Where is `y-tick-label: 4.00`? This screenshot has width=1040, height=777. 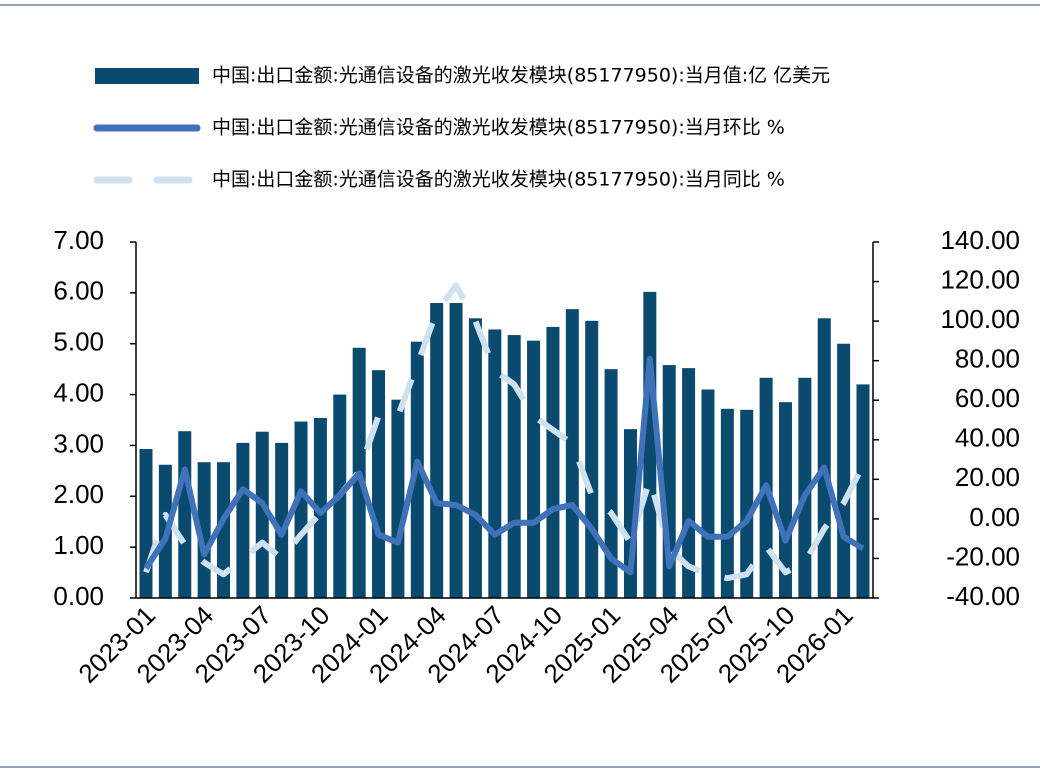
y-tick-label: 4.00 is located at coordinates (78, 392).